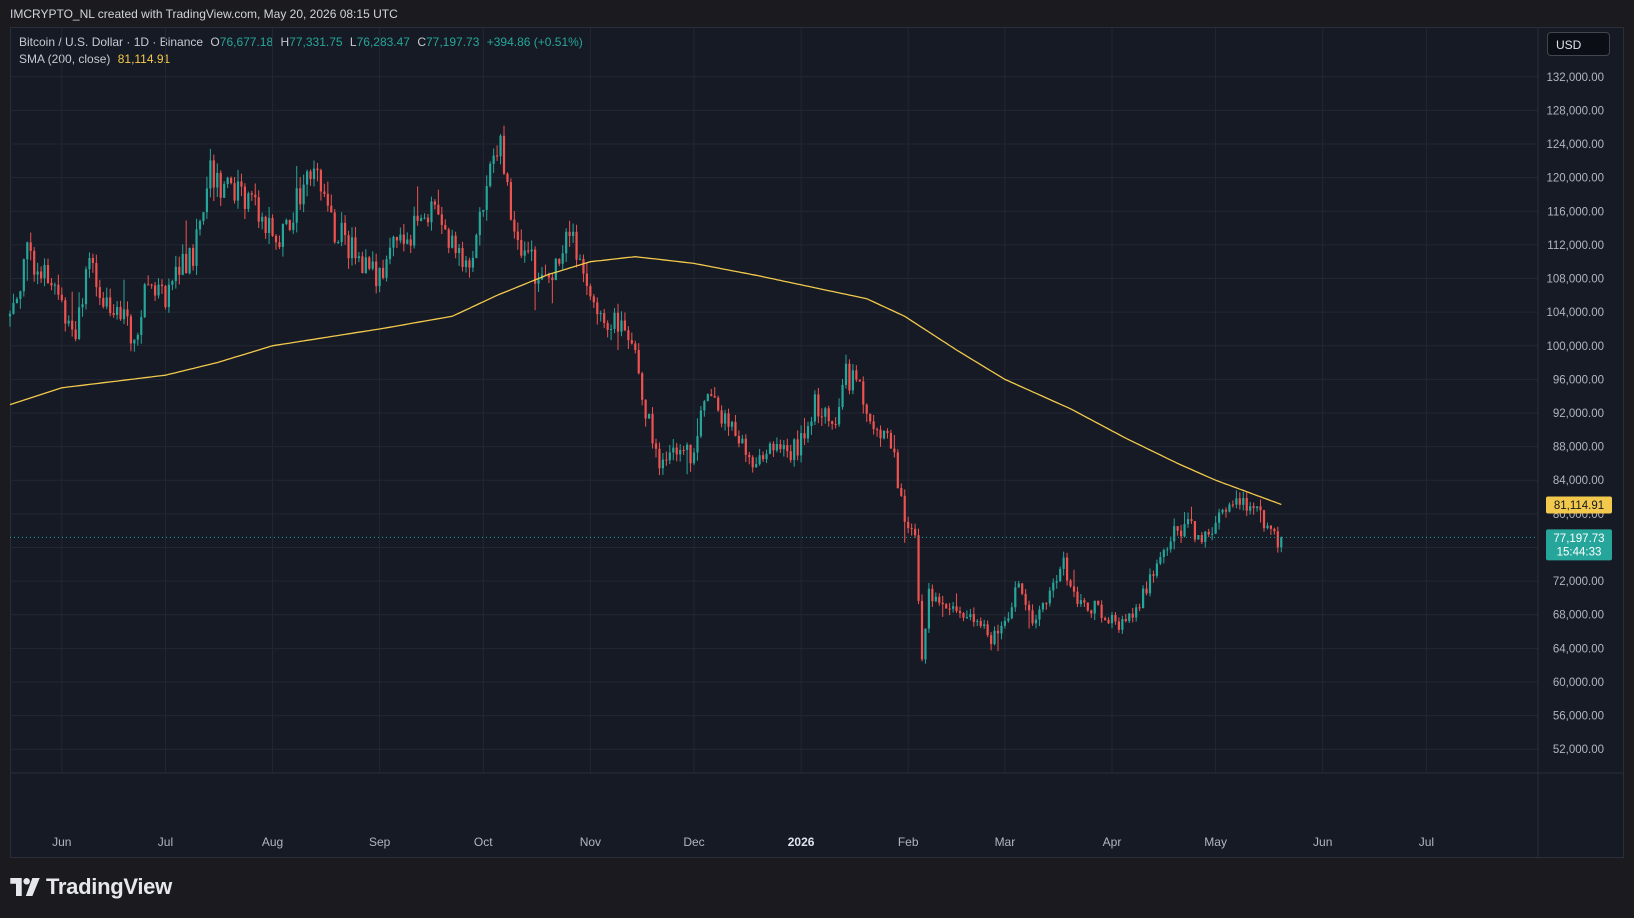 The image size is (1634, 918). Describe the element at coordinates (1575, 78) in the screenshot. I see `y-tick-label: 132,000.00` at that location.